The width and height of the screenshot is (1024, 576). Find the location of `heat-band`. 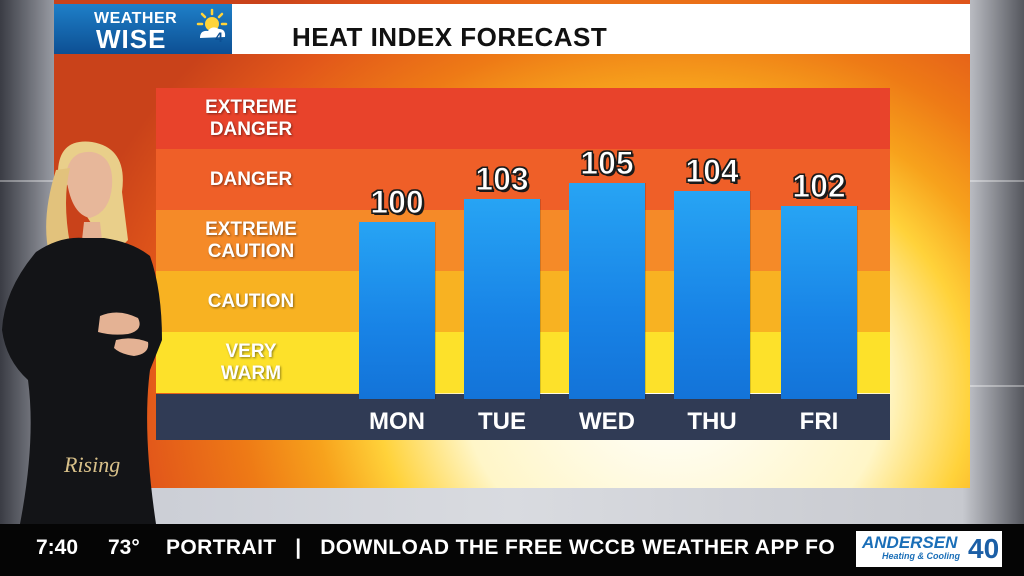

heat-band is located at coordinates (523, 118).